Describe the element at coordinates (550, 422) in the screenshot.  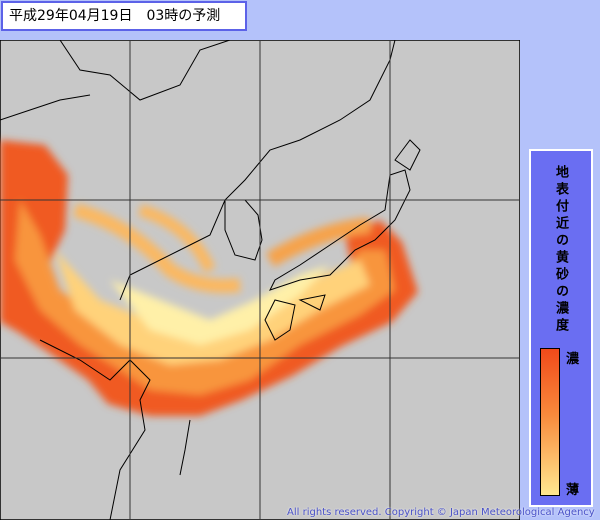
I see `legend-color-bar` at that location.